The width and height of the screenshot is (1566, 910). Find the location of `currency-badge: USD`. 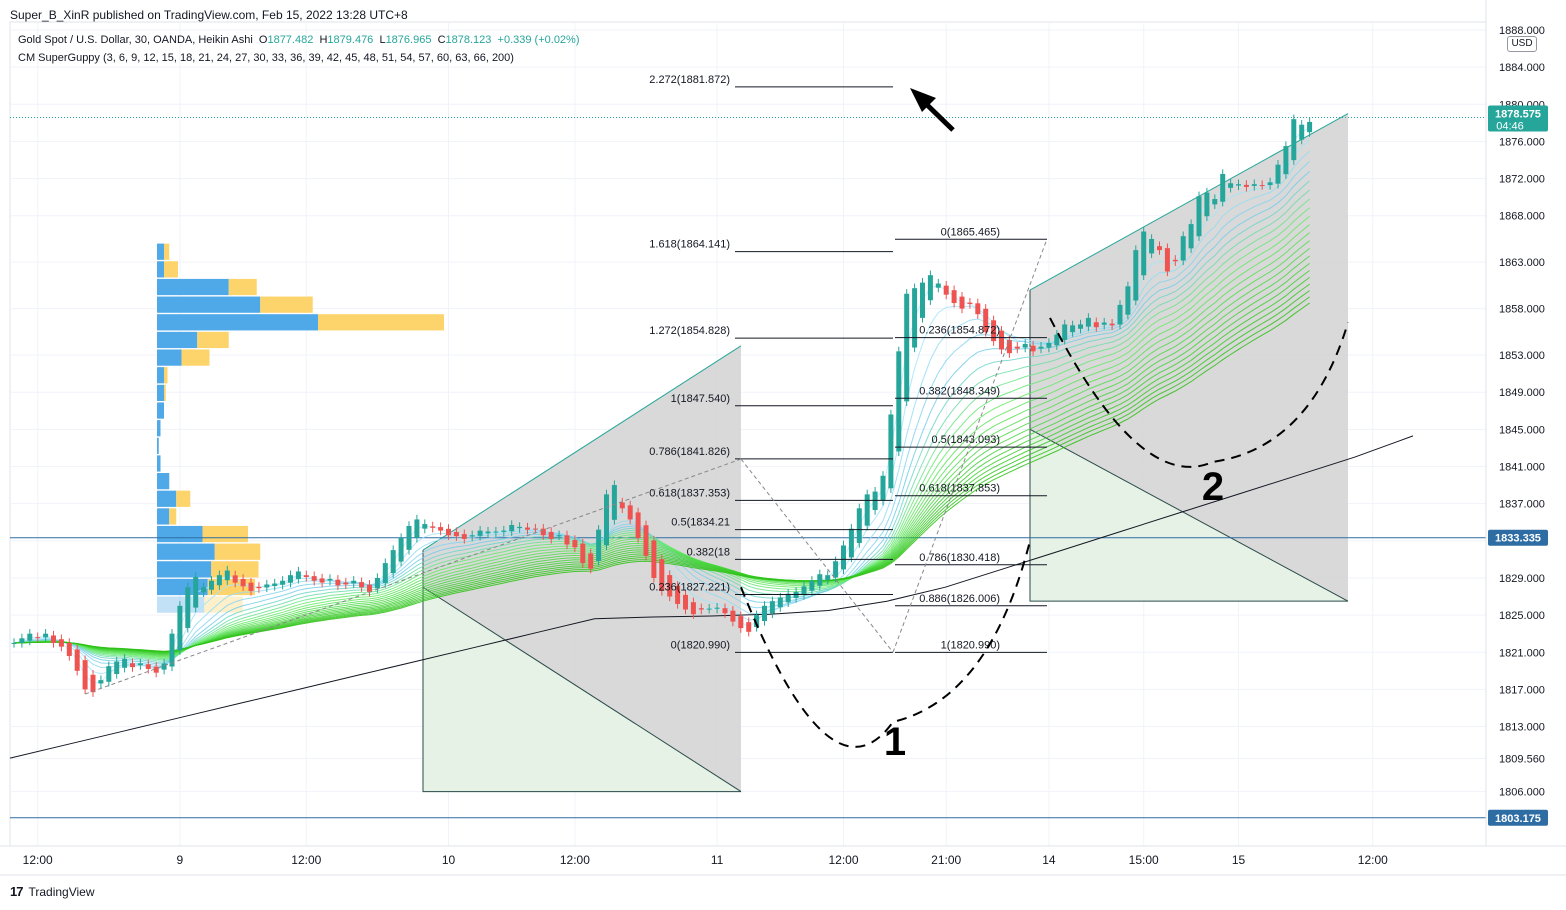

currency-badge: USD is located at coordinates (1522, 44).